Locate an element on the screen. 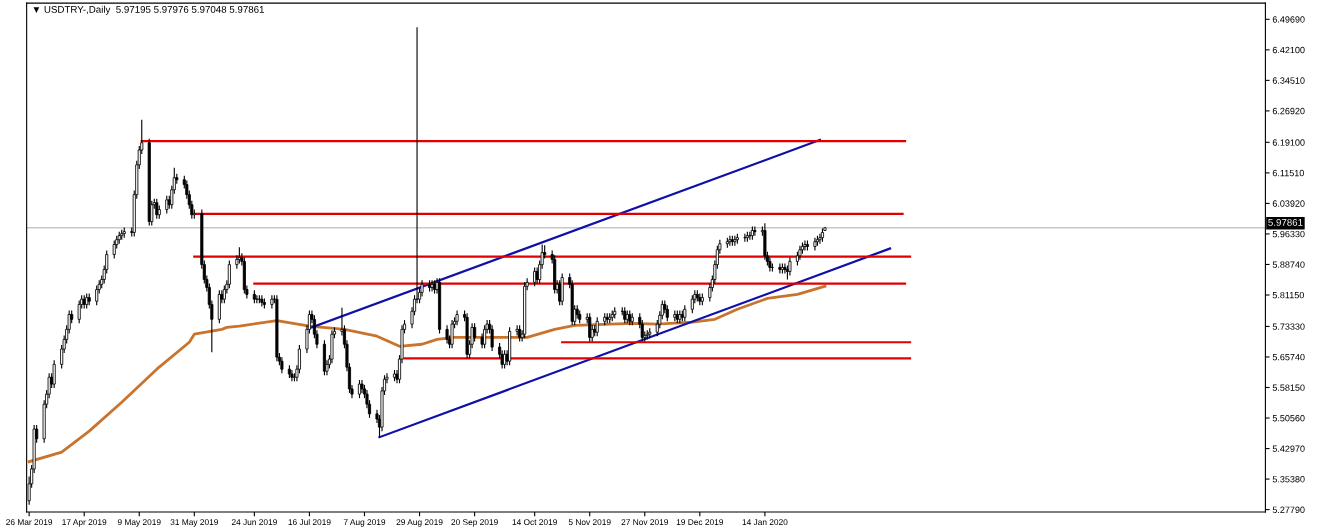  y-tick-label: 6.26920 is located at coordinates (1288, 111).